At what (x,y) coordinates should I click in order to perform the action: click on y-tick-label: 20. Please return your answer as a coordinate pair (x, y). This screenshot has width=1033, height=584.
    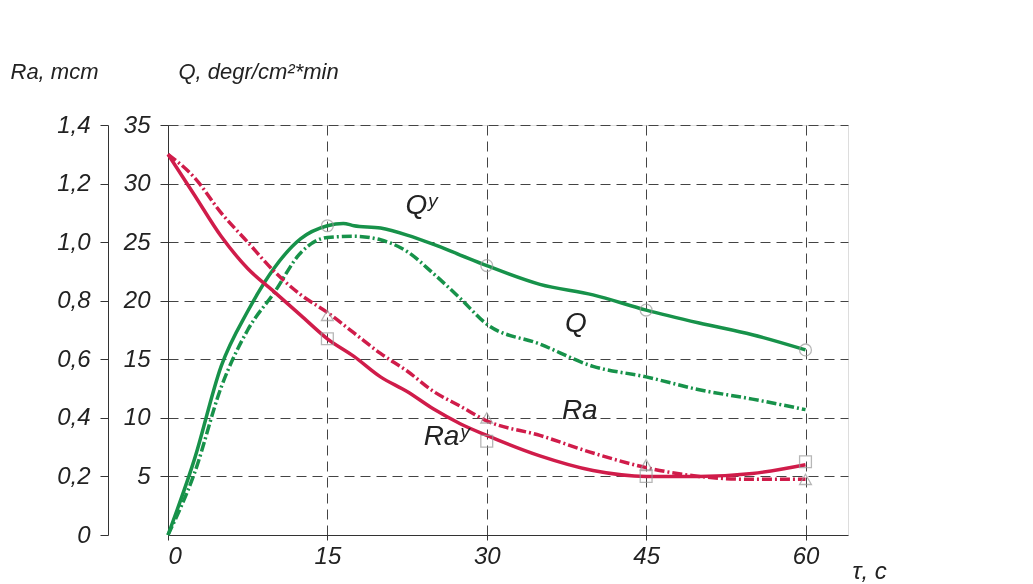
    Looking at the image, I should click on (137, 300).